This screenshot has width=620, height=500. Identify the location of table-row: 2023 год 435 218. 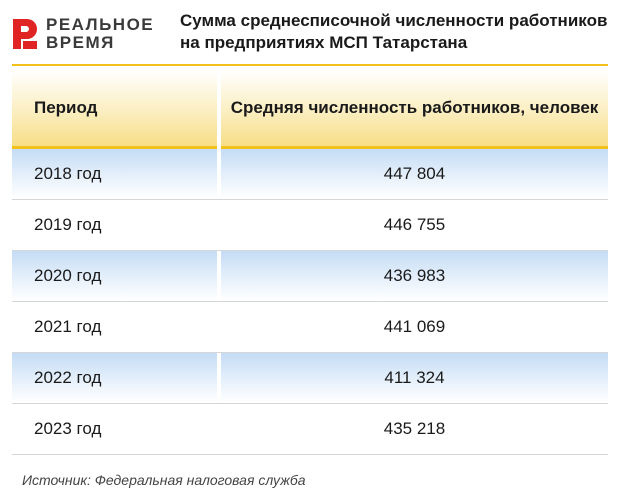
(310, 429).